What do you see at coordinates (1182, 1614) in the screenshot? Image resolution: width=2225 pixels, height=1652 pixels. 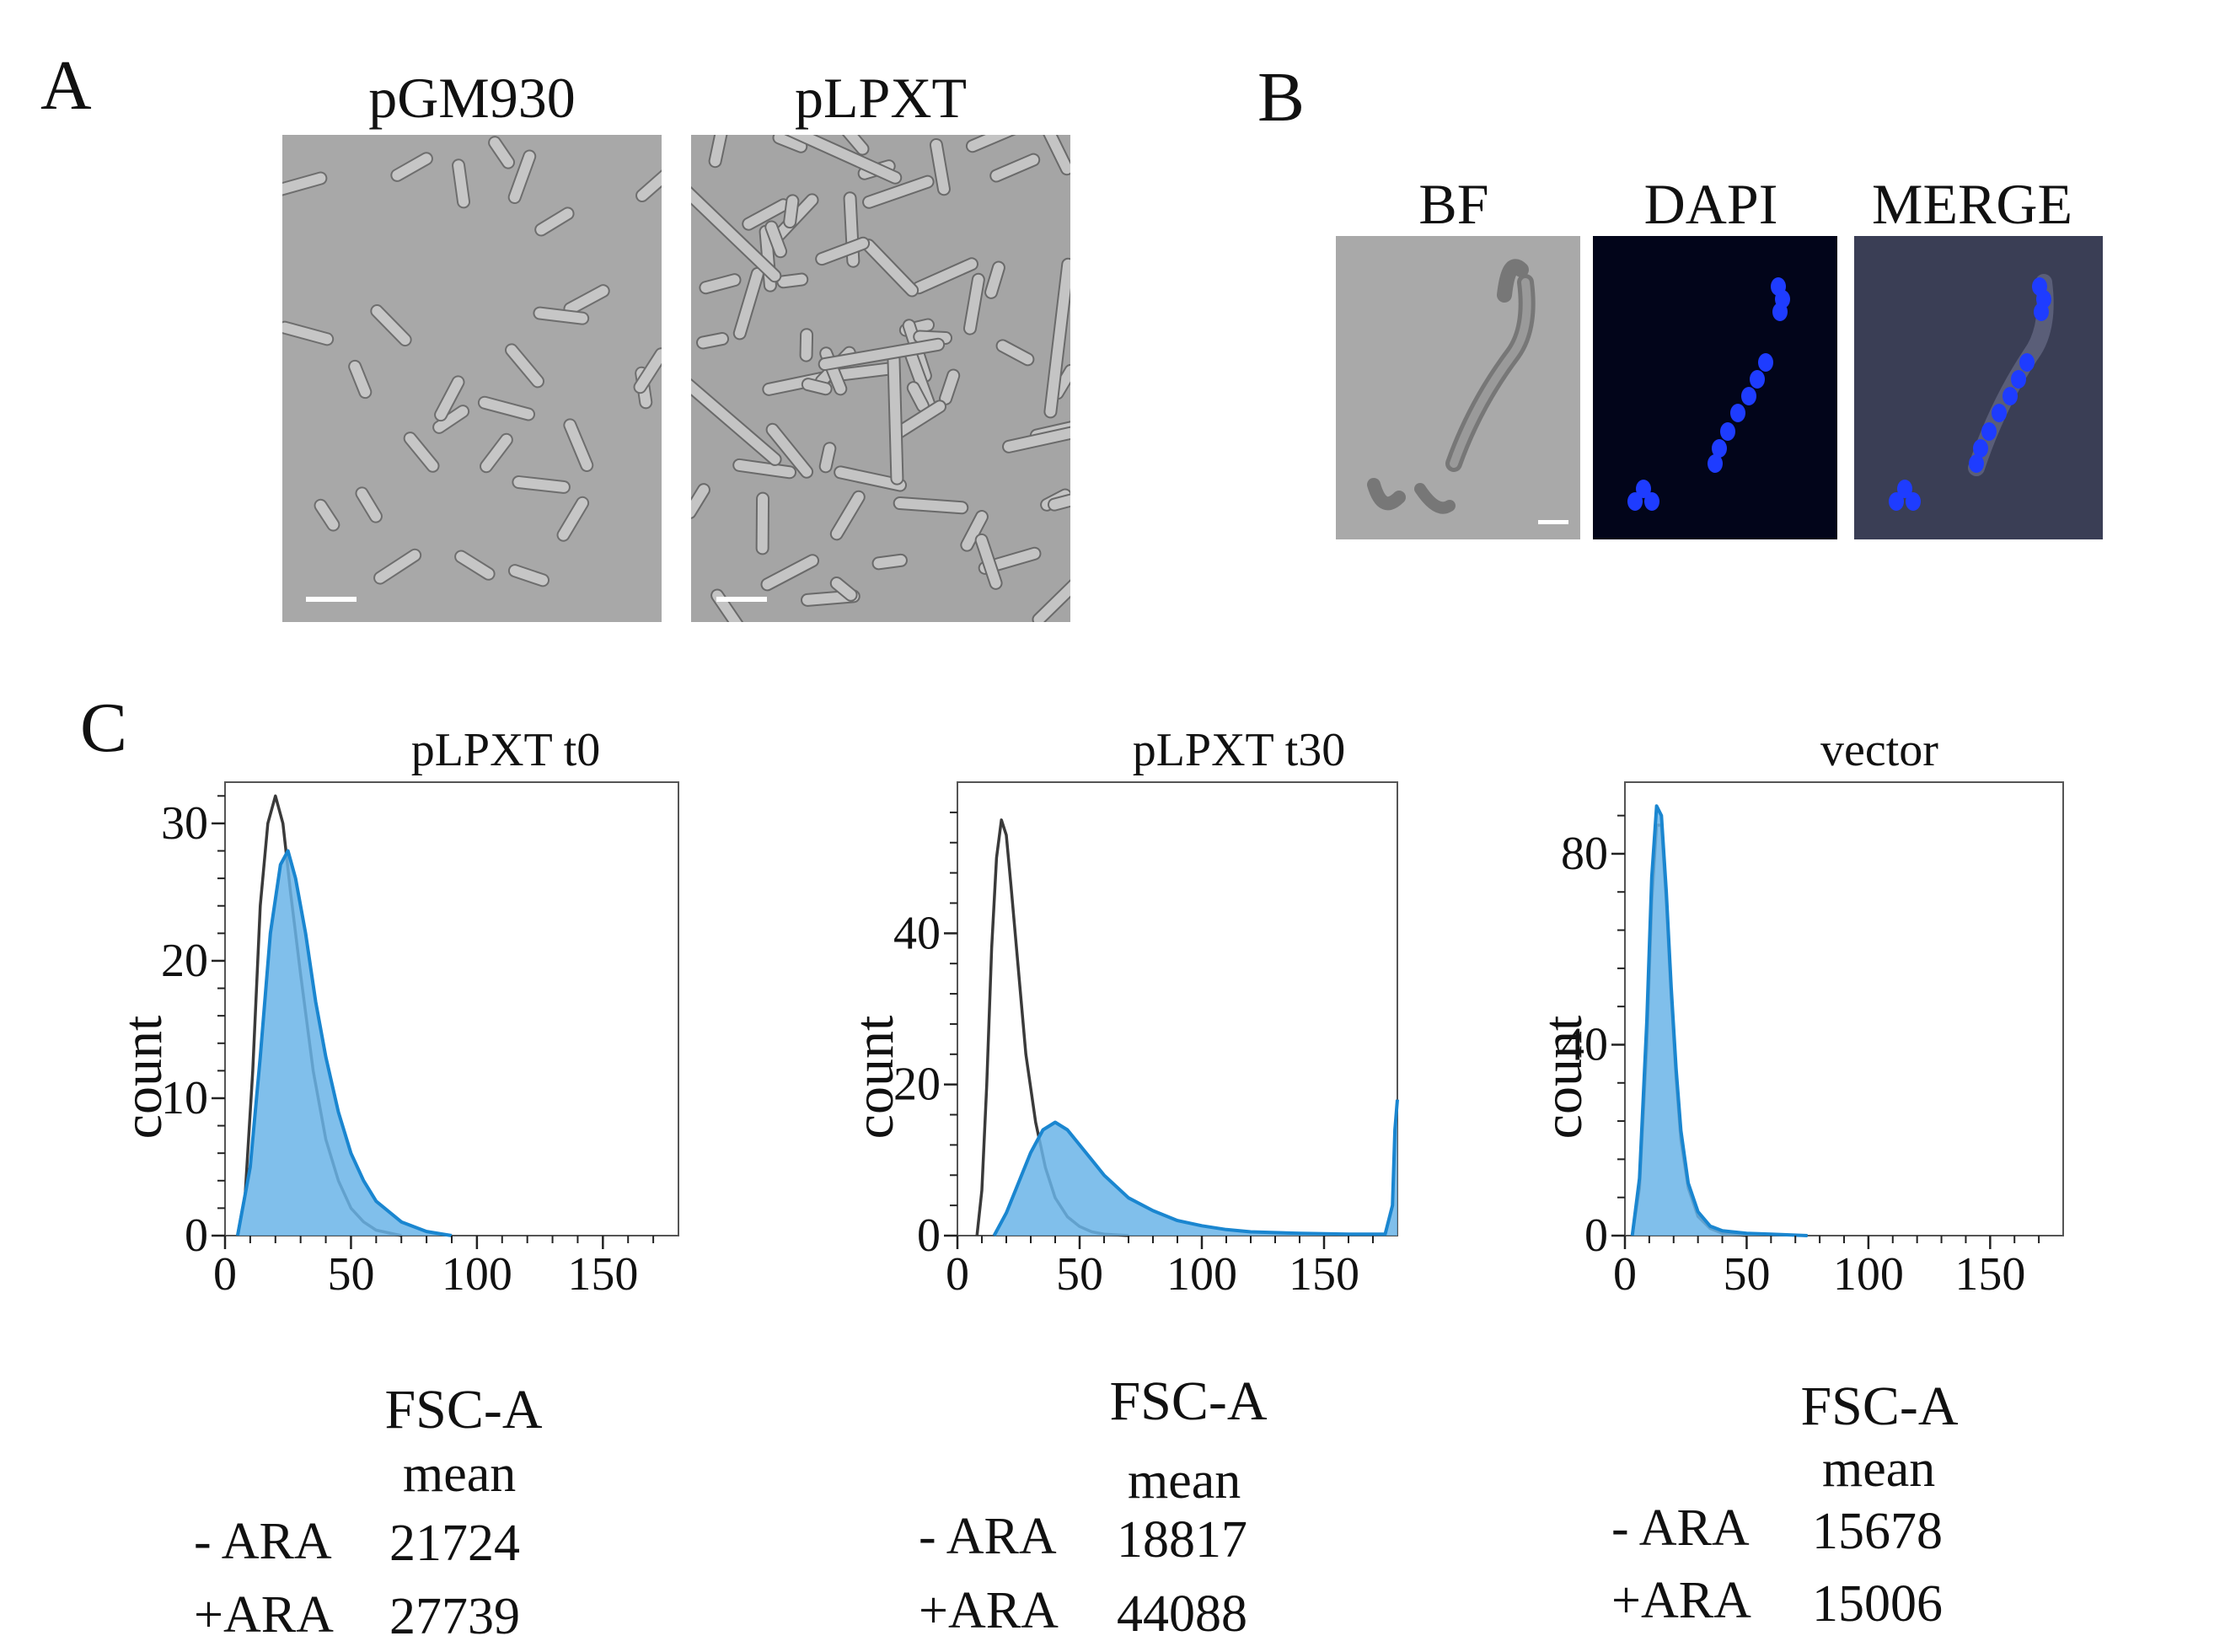 I see `histogram-2-plus-ara-mean: 44088` at bounding box center [1182, 1614].